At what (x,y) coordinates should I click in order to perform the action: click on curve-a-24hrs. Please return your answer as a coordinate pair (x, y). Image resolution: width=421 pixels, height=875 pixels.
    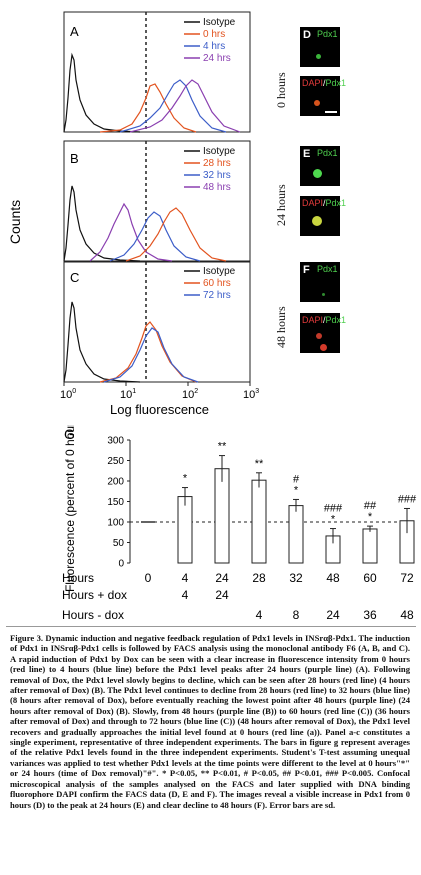
    Looking at the image, I should click on (185, 106).